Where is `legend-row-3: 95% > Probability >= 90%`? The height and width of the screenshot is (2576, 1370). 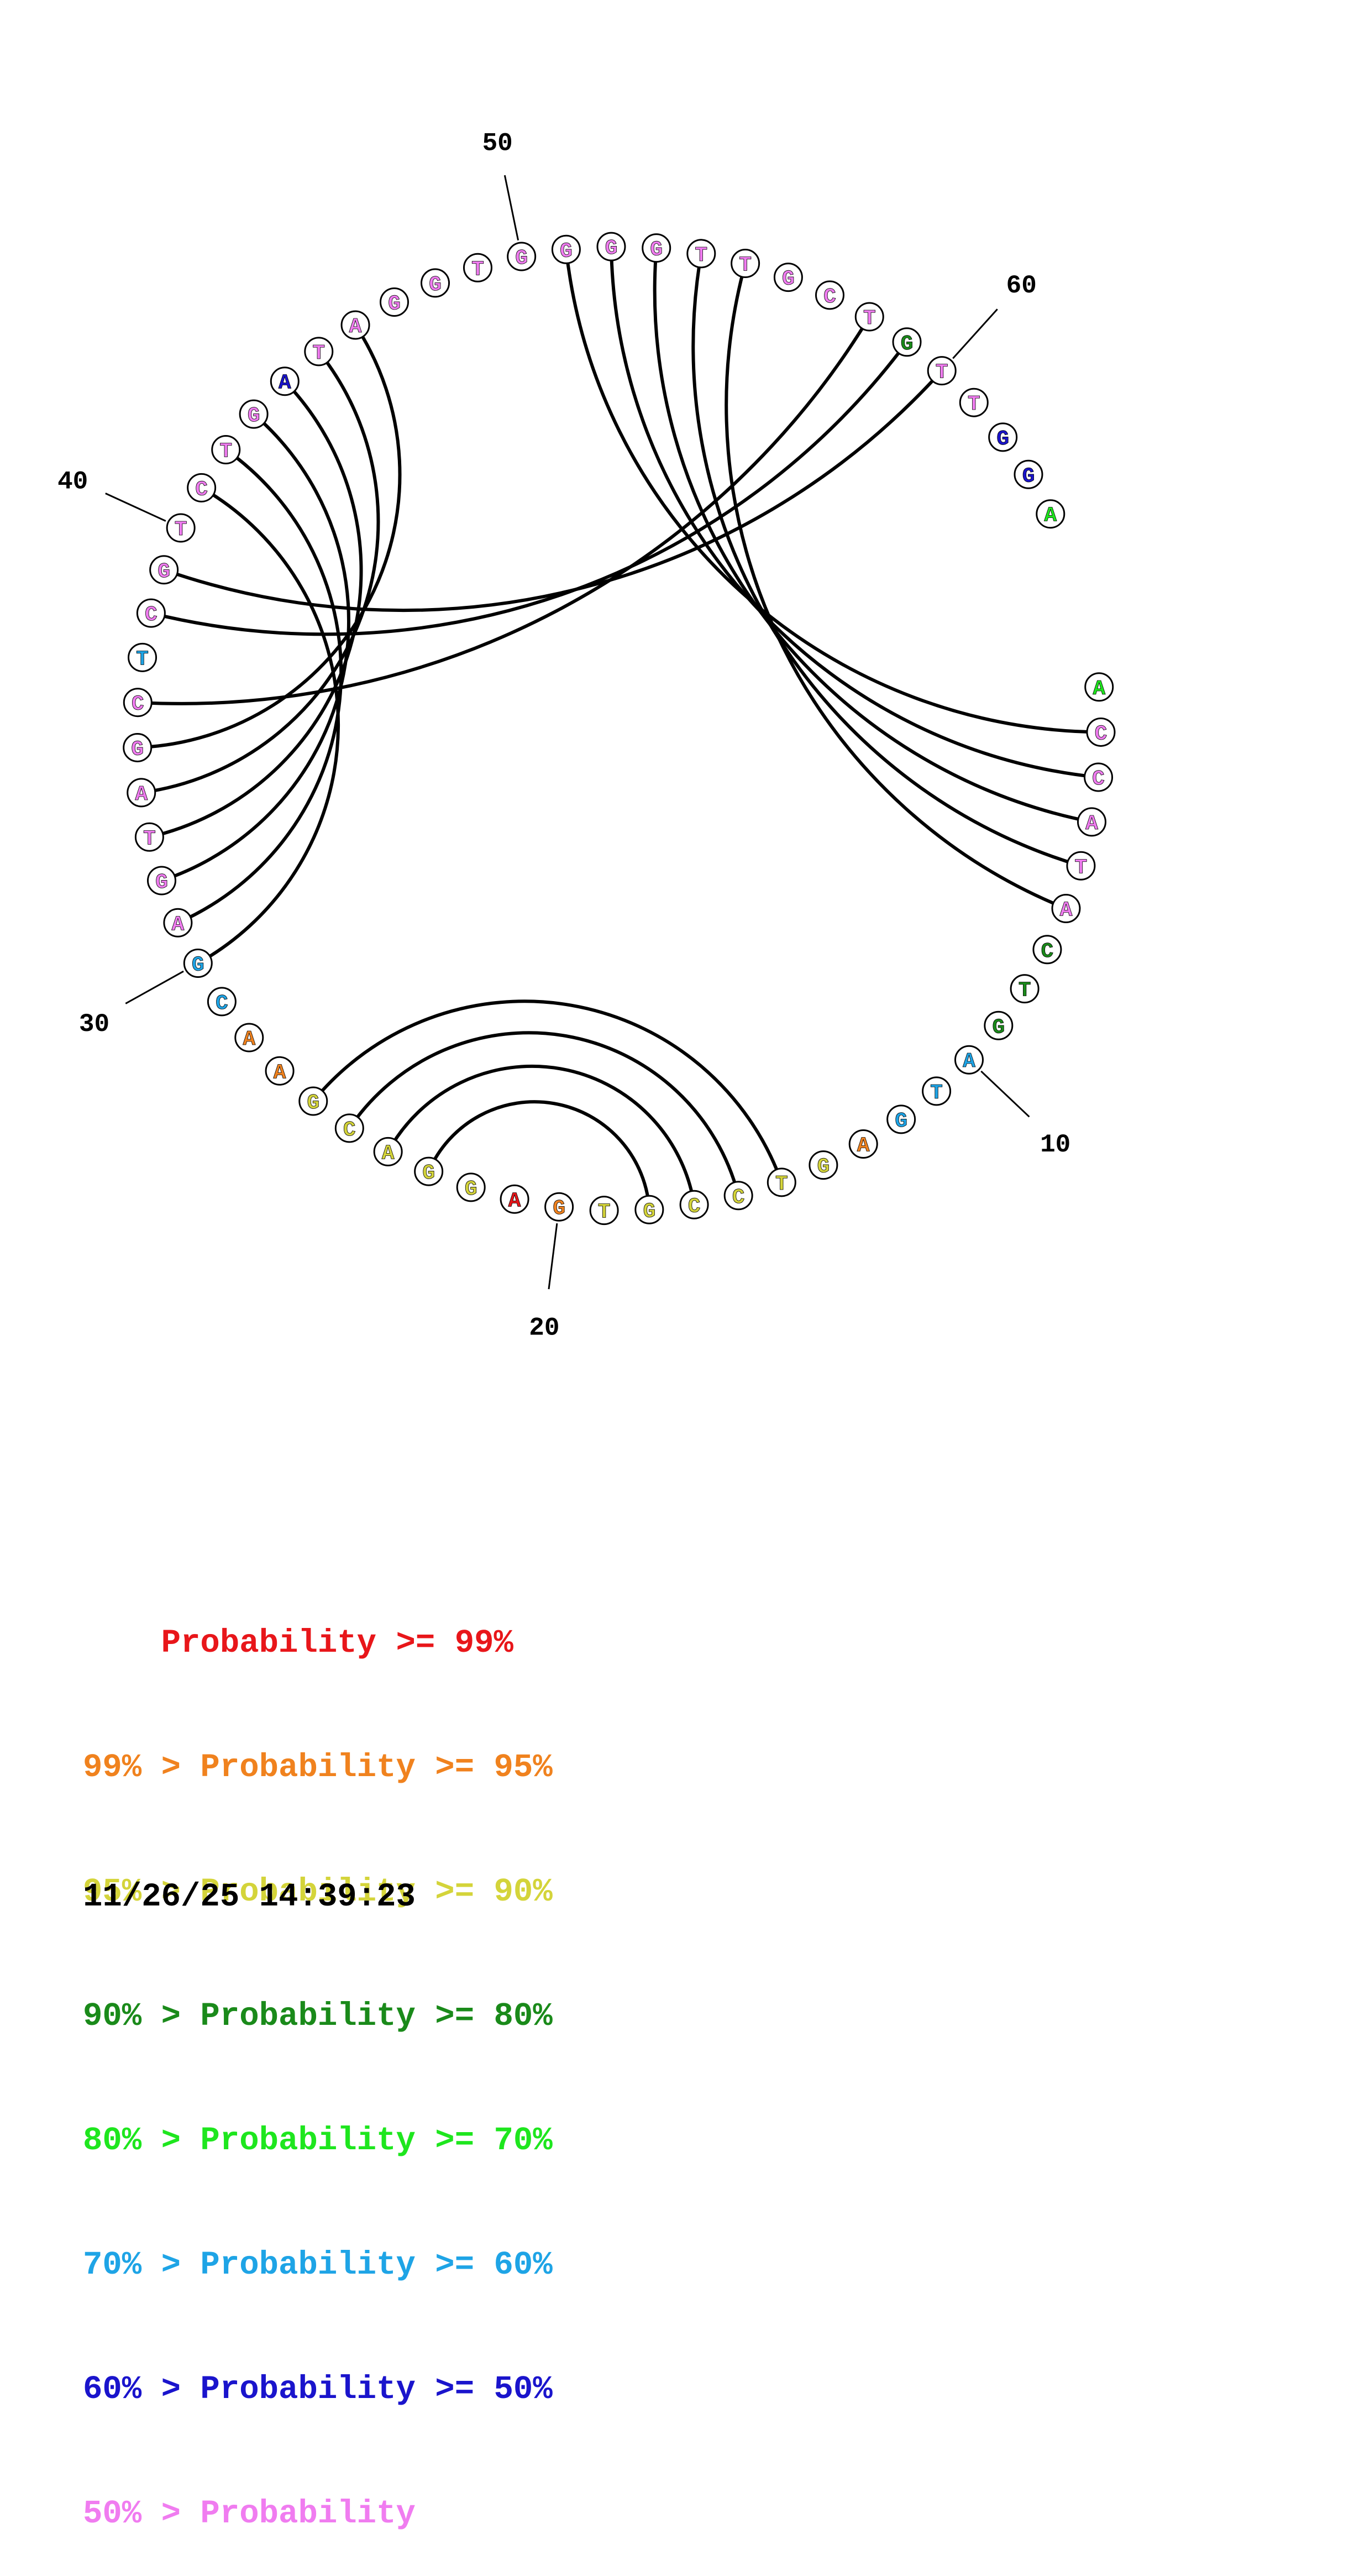 legend-row-3: 95% > Probability >= 90% is located at coordinates (318, 1891).